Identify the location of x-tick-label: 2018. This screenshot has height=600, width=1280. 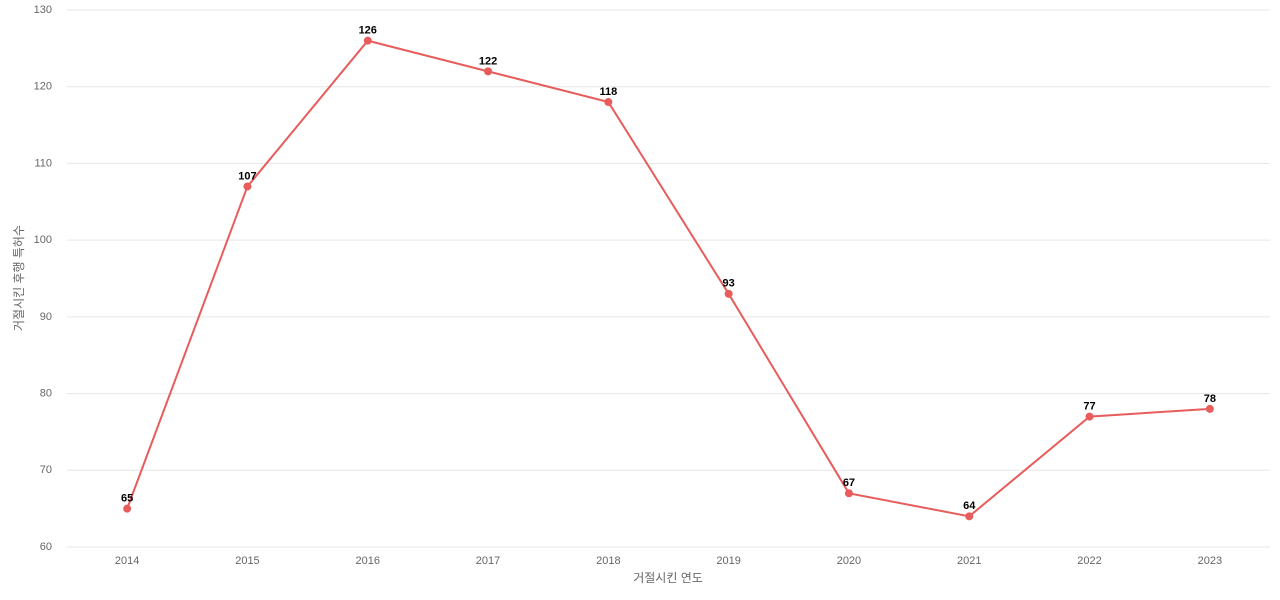
(608, 561).